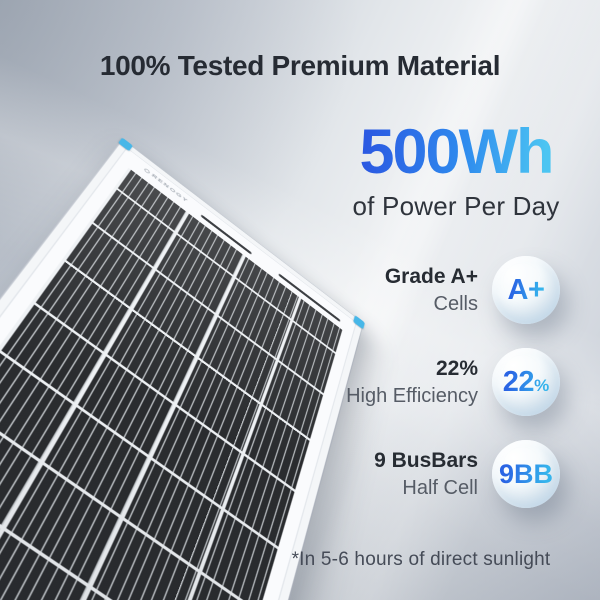 Image resolution: width=600 pixels, height=600 pixels. I want to click on feature-row-busbars: 9 BusBars Half Cell 9BB, so click(453, 474).